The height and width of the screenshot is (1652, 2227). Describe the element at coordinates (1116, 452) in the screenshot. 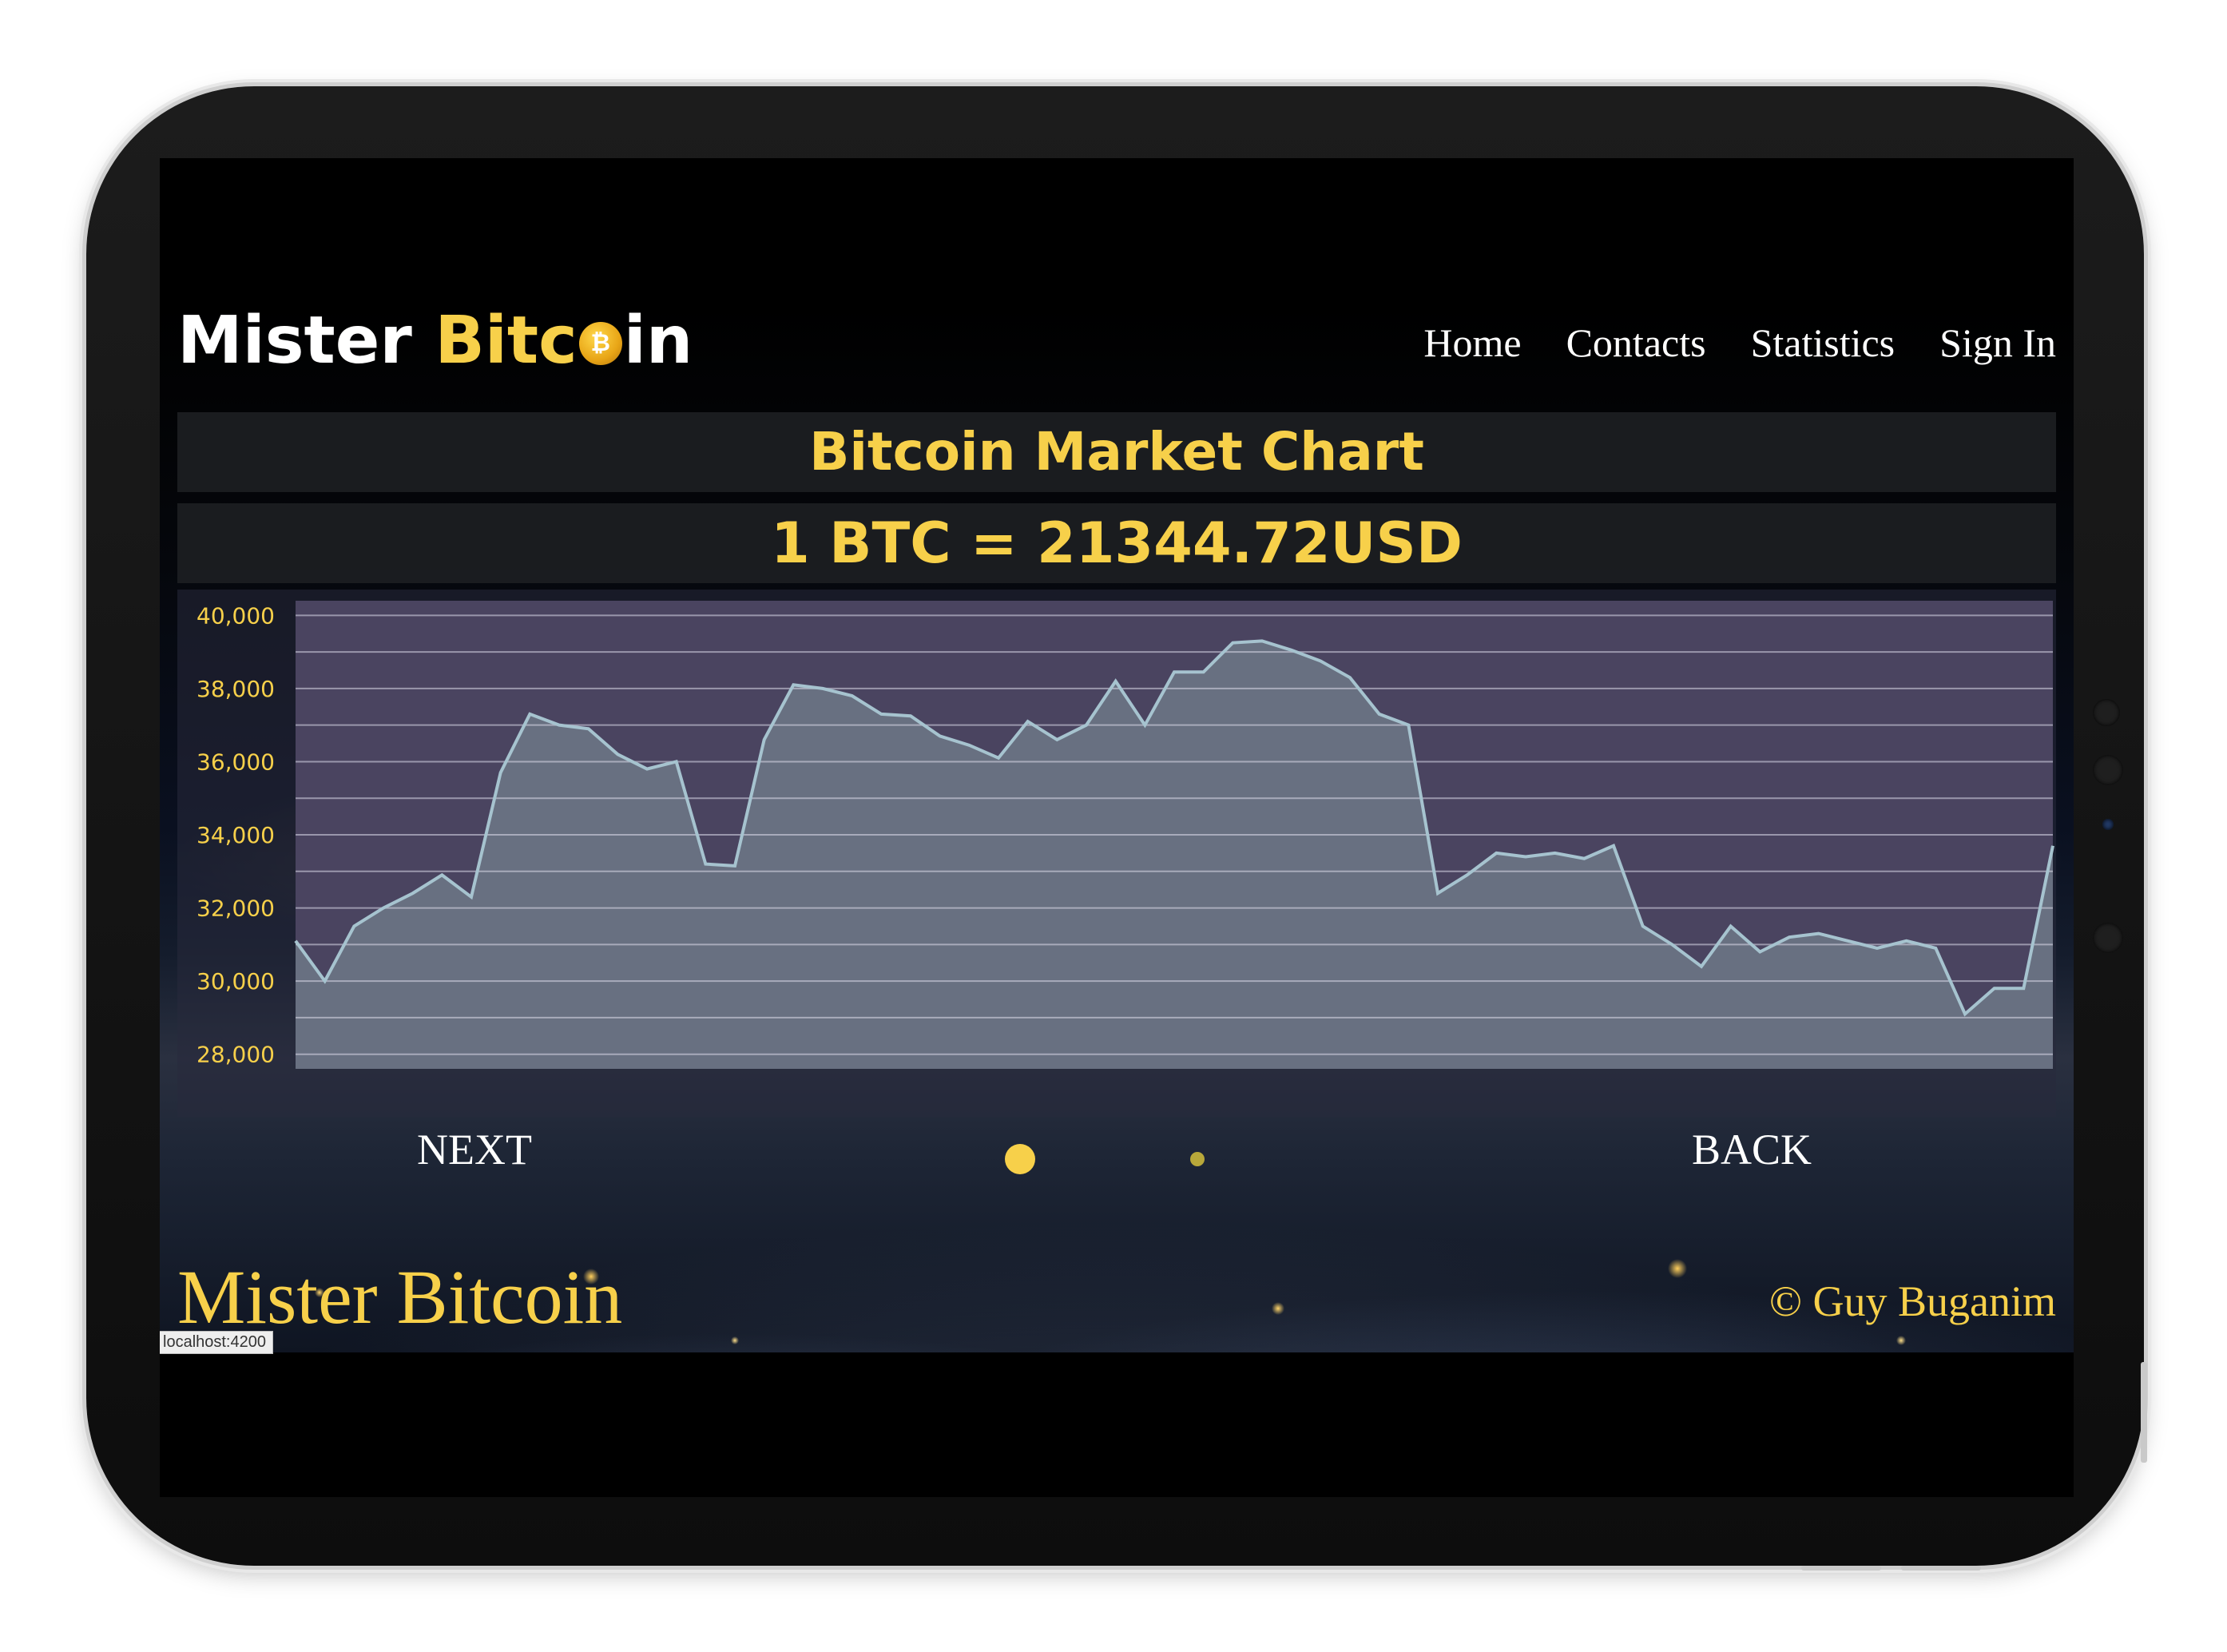

I see `chart-title: Bitcoin Market Chart` at that location.